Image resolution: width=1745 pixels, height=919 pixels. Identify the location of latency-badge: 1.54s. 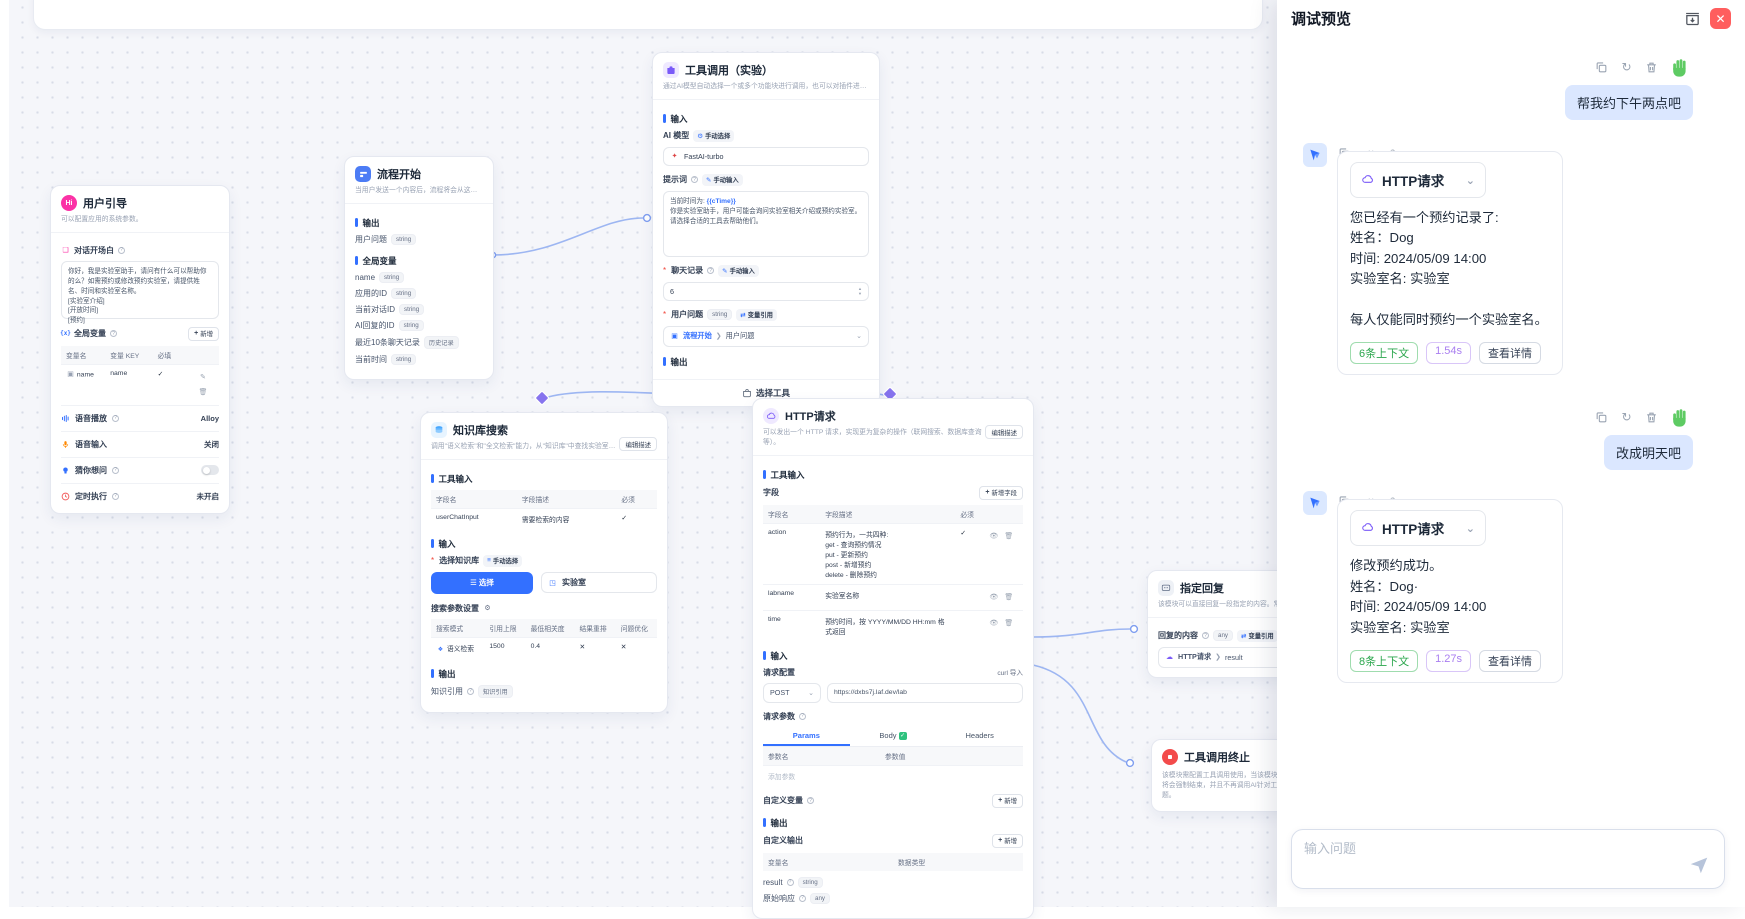
(1449, 353).